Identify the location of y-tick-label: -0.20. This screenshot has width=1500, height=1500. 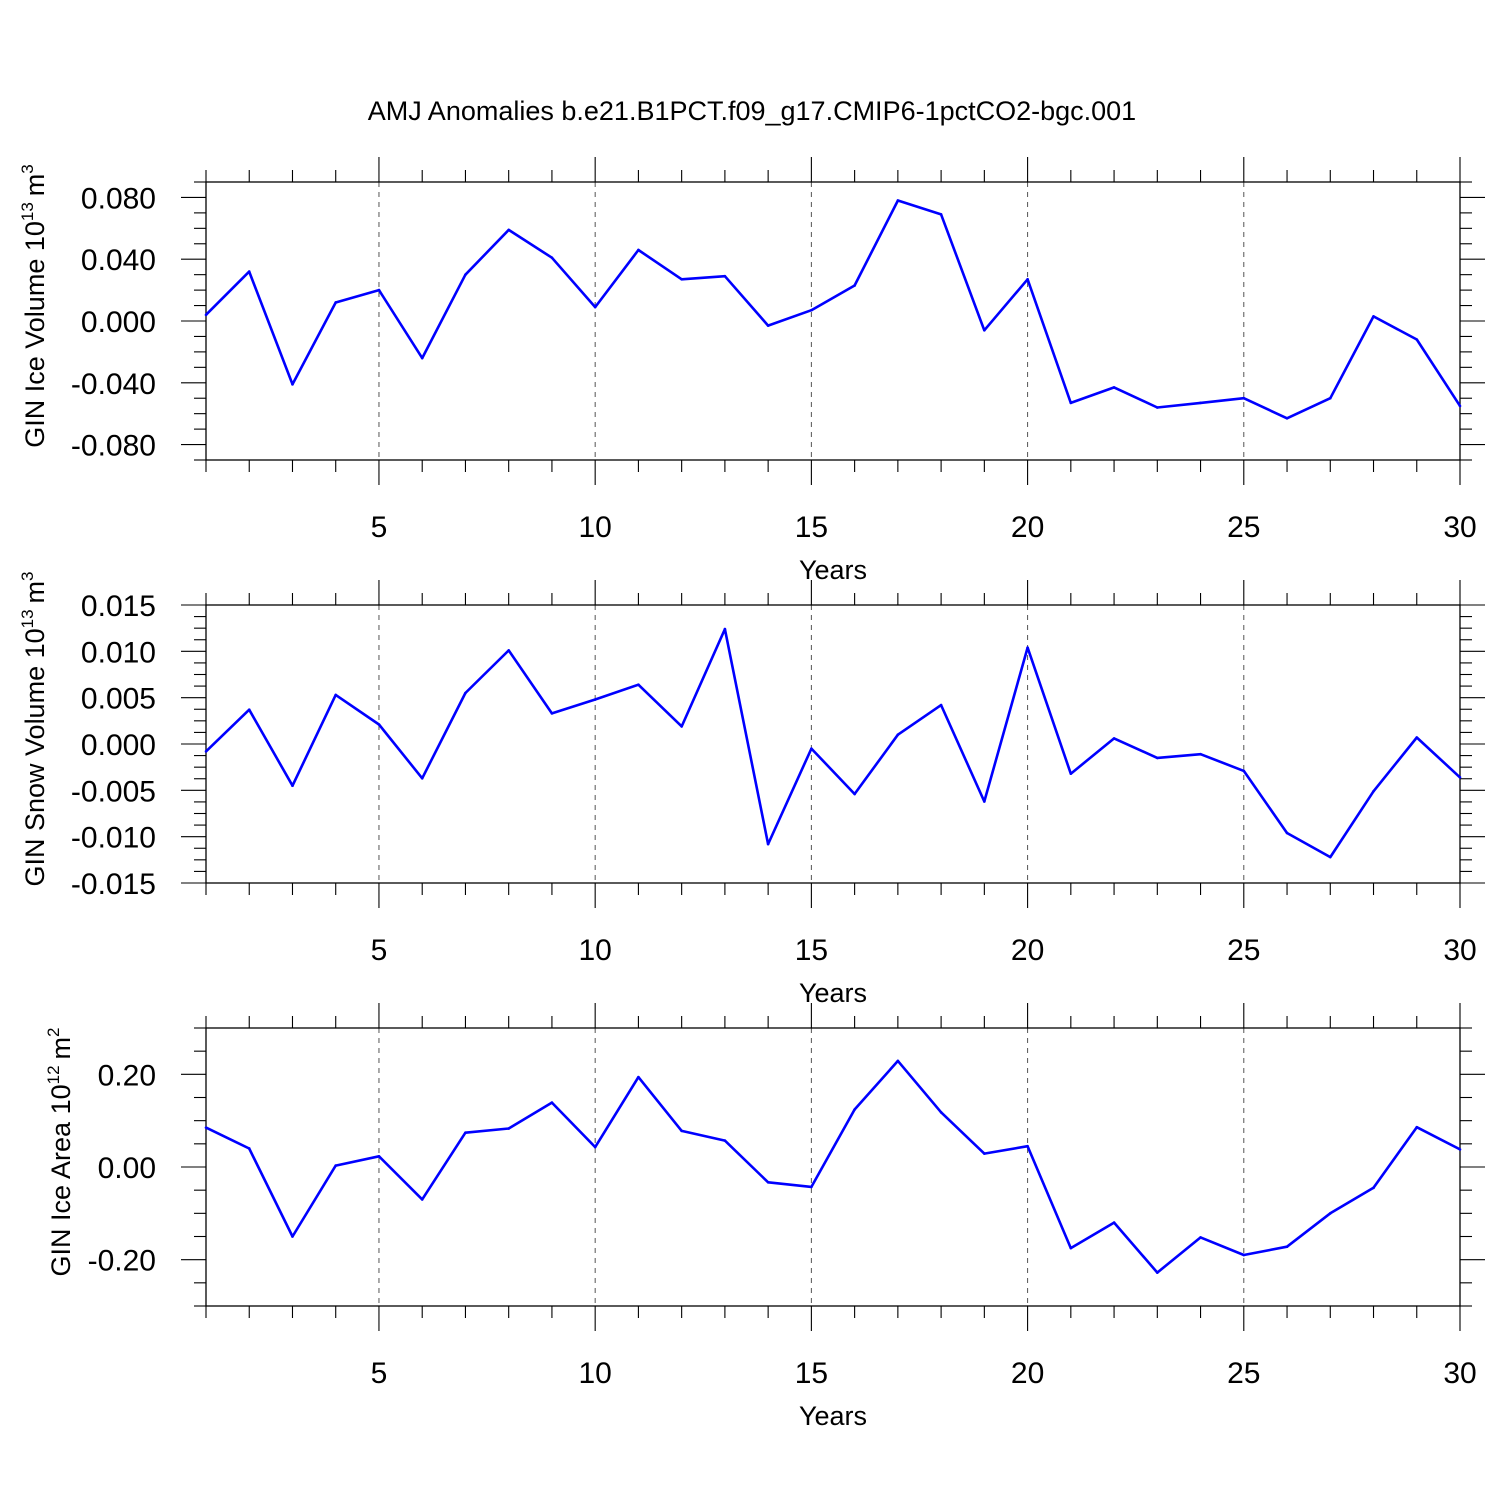
(122, 1261).